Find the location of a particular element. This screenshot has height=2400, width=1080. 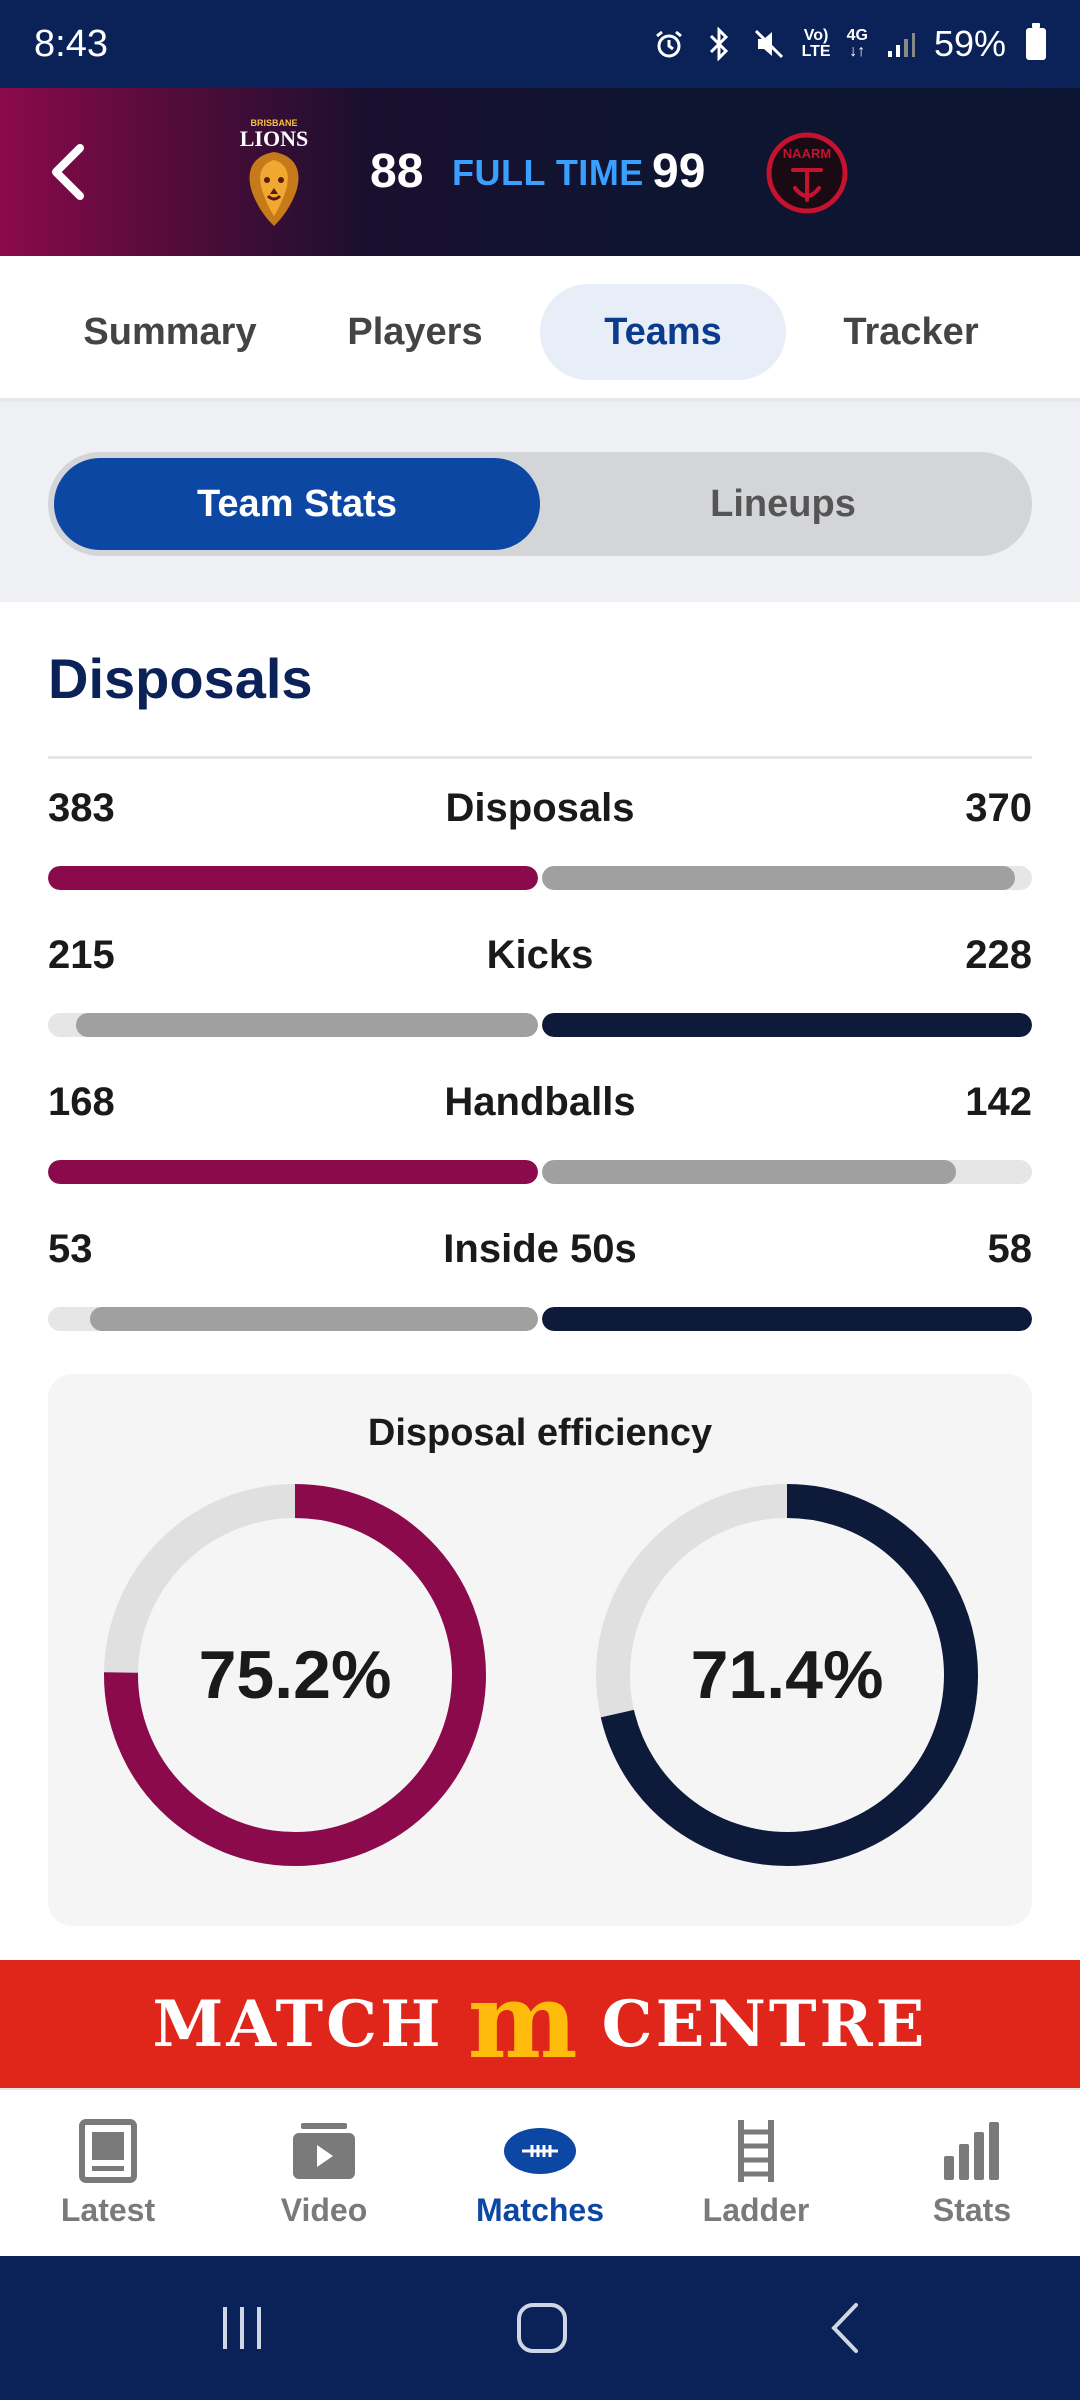

banner-text-left: MATCH is located at coordinates (298, 2024).